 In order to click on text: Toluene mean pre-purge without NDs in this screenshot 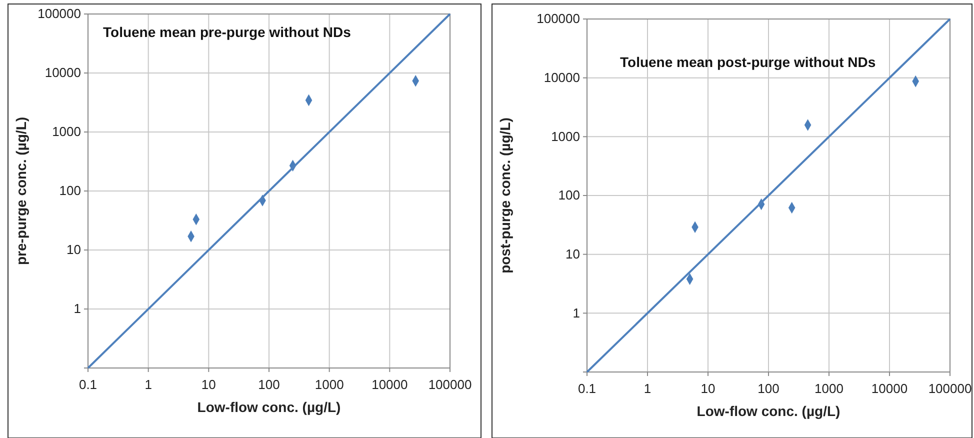, I will do `click(227, 32)`.